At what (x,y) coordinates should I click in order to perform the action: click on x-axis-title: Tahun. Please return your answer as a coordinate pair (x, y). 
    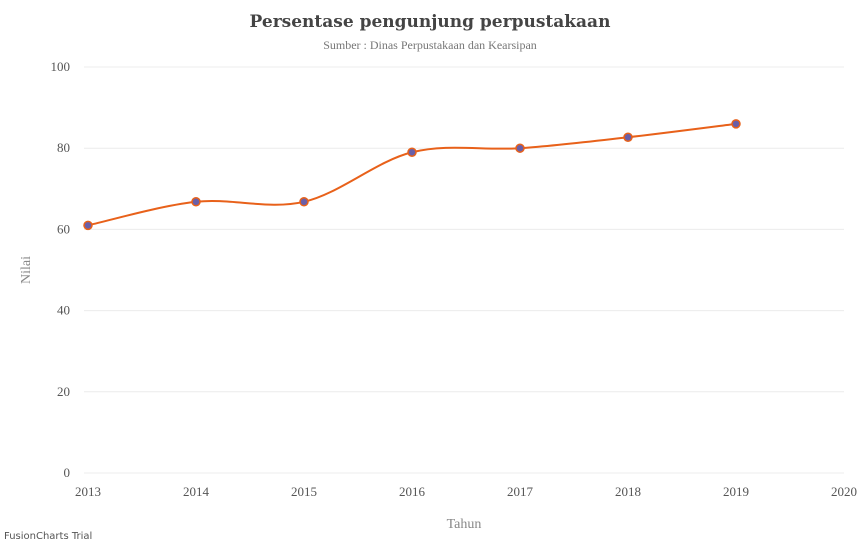
    Looking at the image, I should click on (464, 524).